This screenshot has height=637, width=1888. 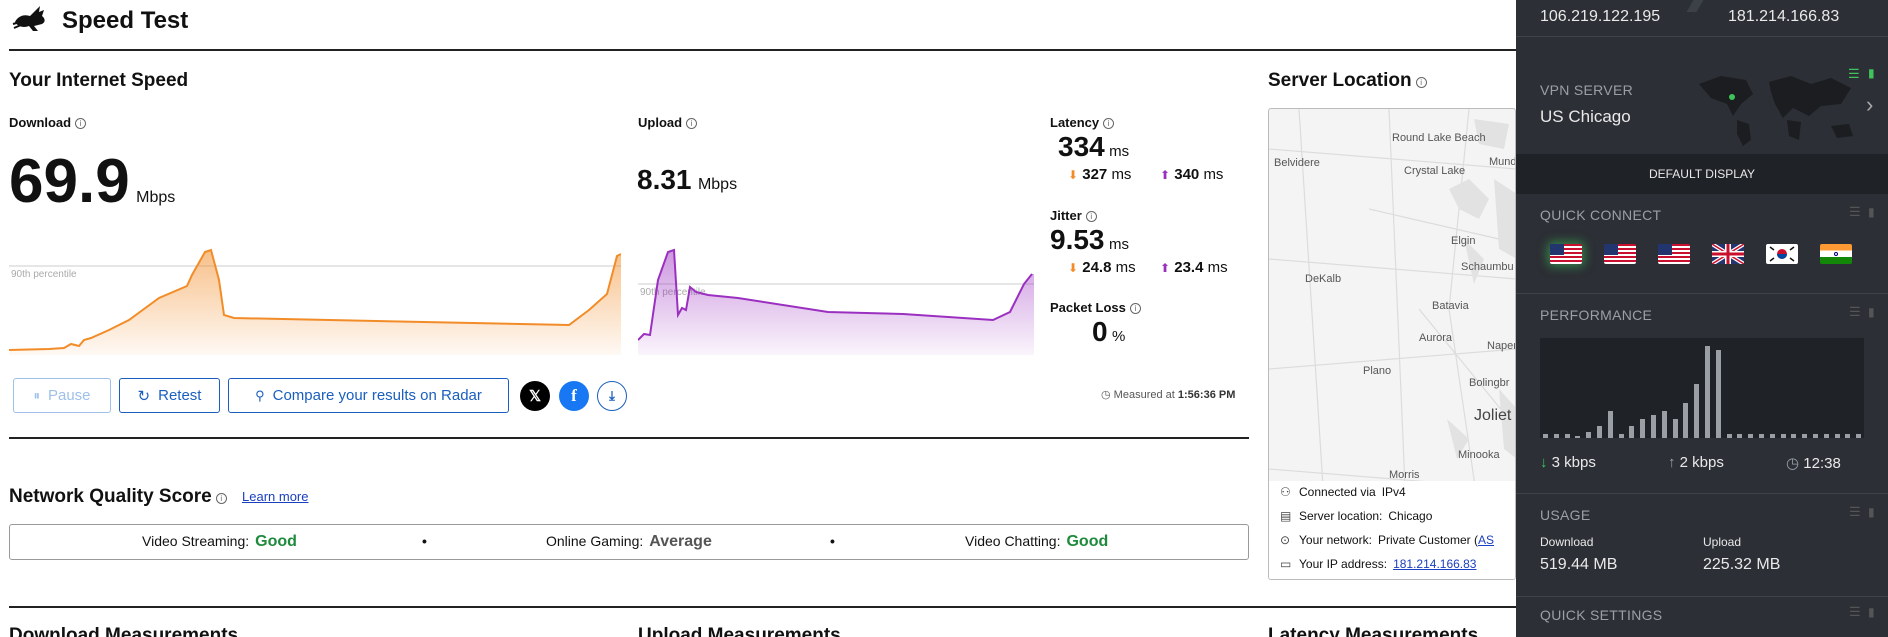 I want to click on upload-label: Upload i, so click(x=668, y=122).